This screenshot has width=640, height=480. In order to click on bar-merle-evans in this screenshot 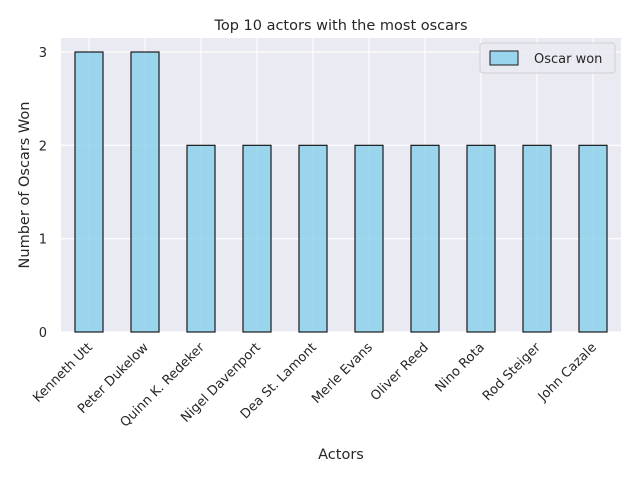, I will do `click(369, 238)`.